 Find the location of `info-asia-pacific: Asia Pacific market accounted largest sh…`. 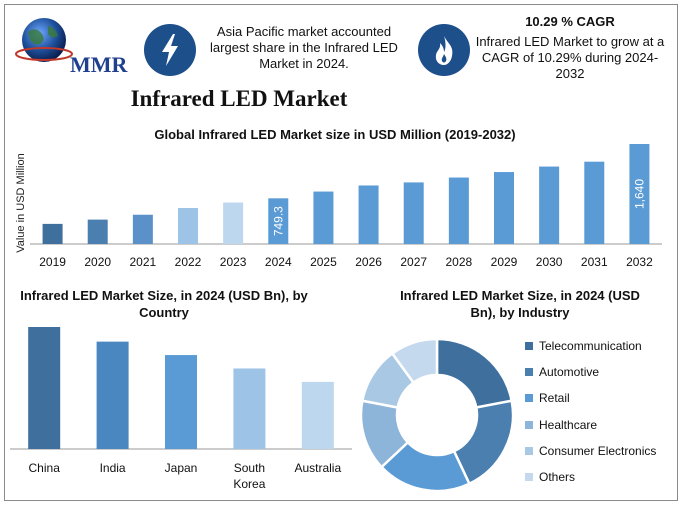

info-asia-pacific: Asia Pacific market accounted largest sh… is located at coordinates (304, 47).